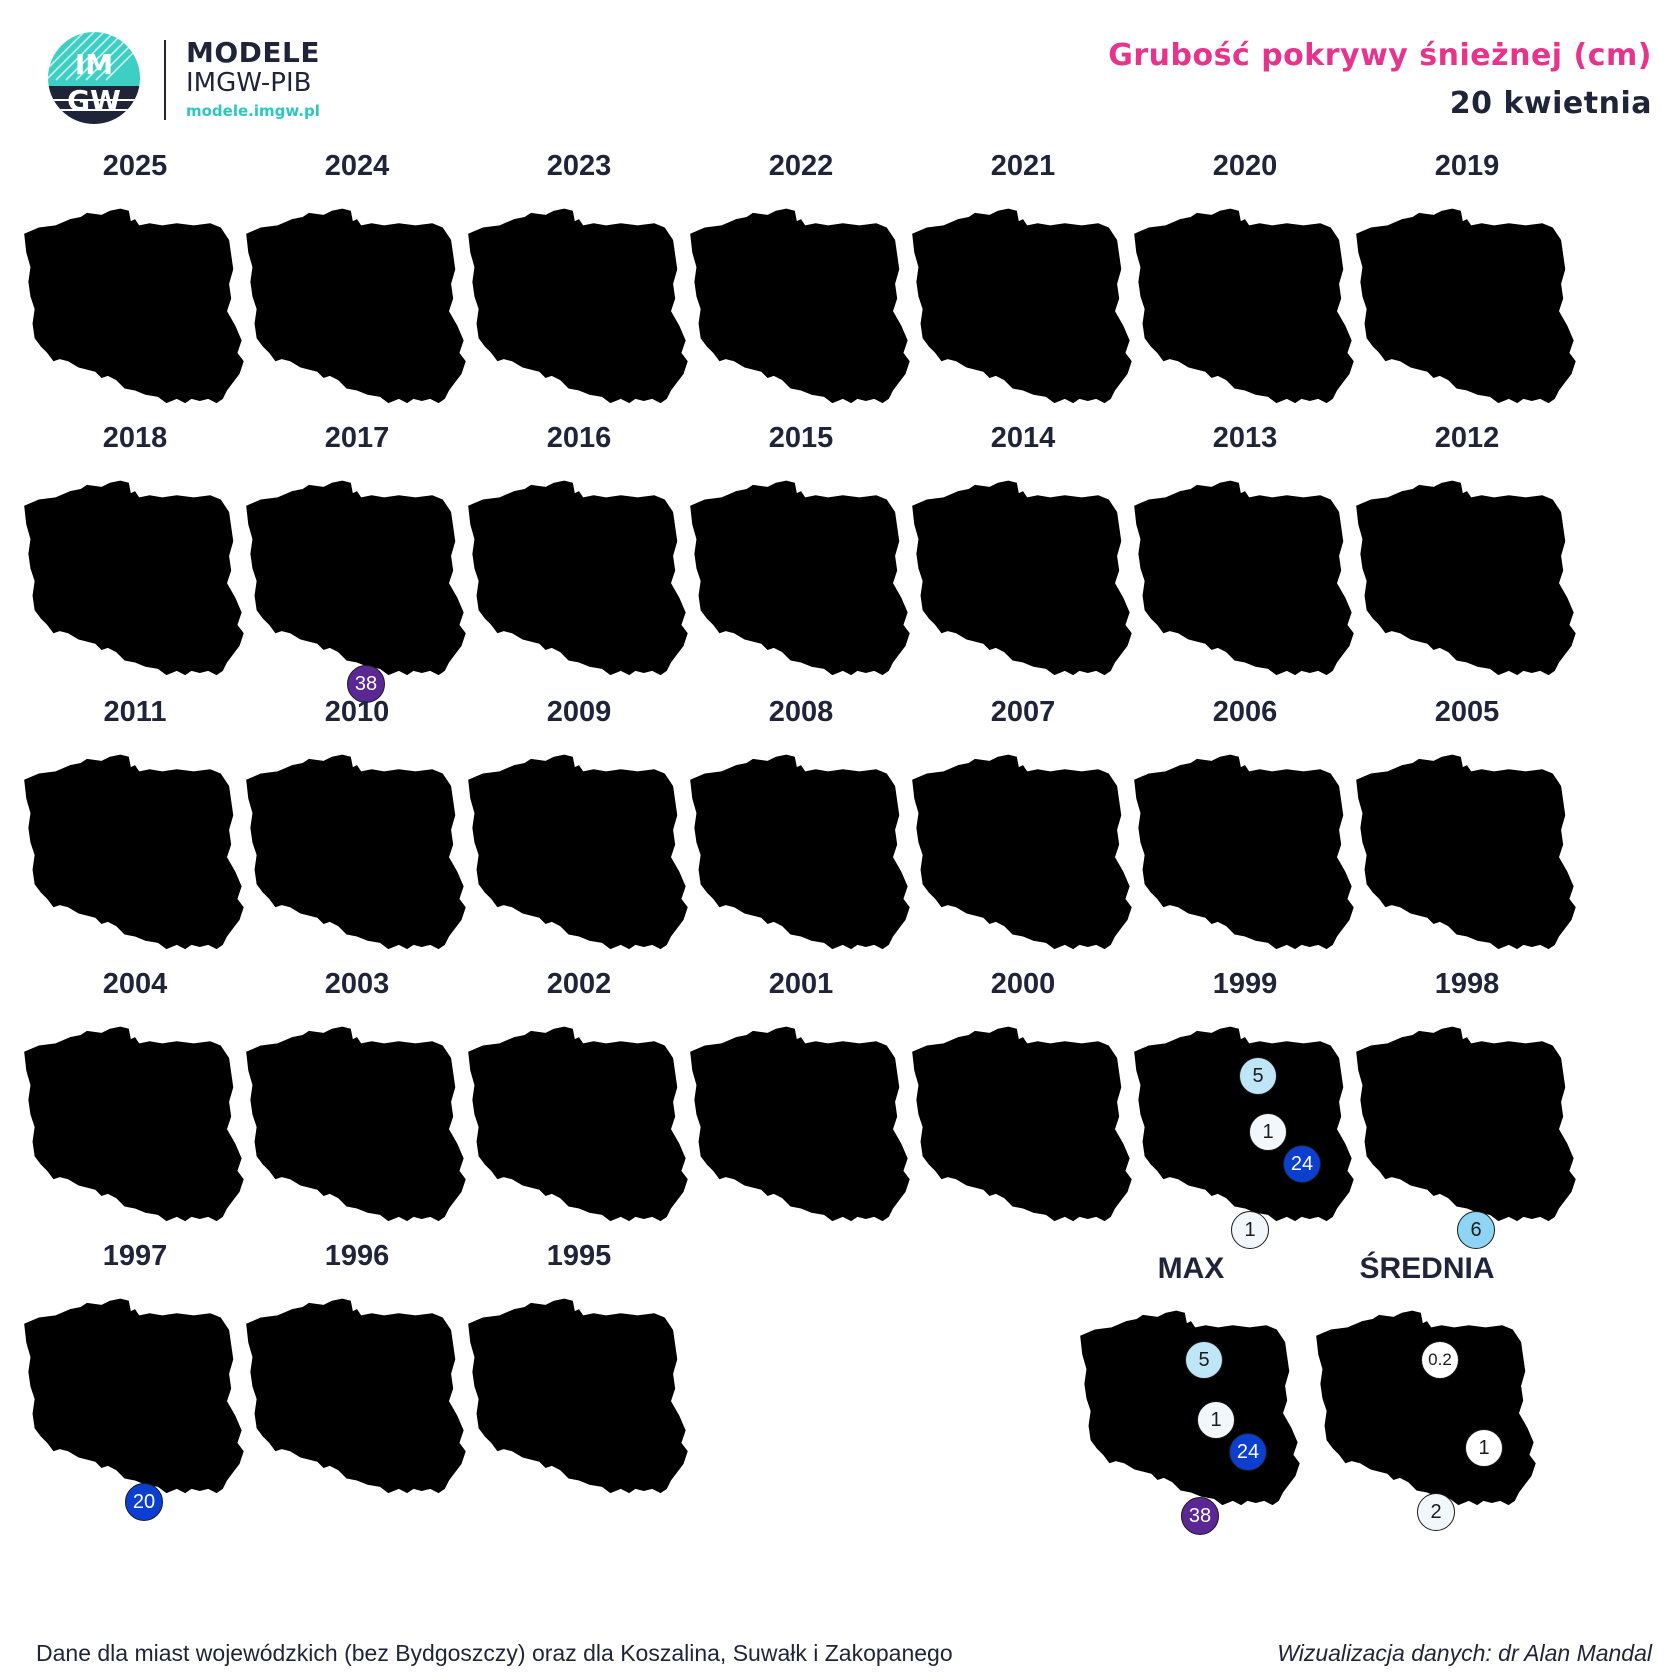 The height and width of the screenshot is (1680, 1680). What do you see at coordinates (1467, 166) in the screenshot?
I see `year-label: 2019` at bounding box center [1467, 166].